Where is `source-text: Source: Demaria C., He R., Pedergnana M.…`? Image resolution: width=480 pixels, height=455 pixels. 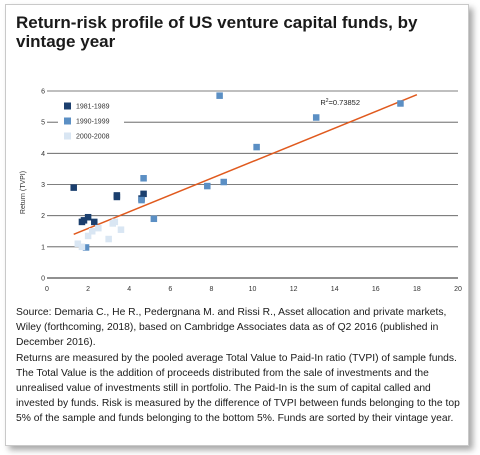 source-text: Source: Demaria C., He R., Pedergnana M.… is located at coordinates (231, 328).